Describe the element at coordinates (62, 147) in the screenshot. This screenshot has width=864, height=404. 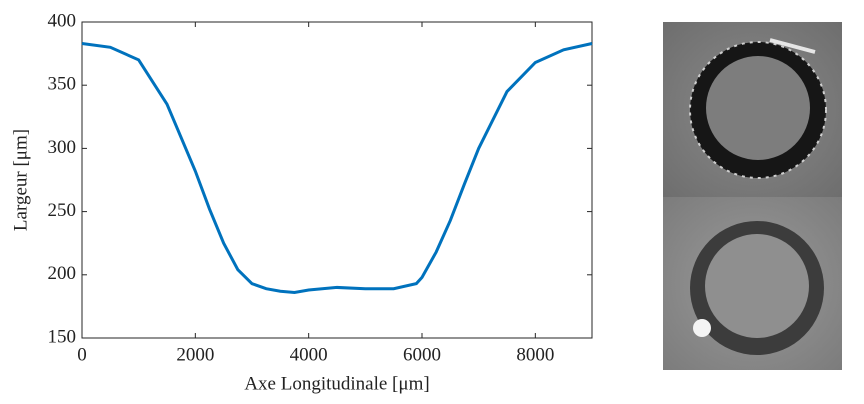
I see `y-tick-label: 300` at that location.